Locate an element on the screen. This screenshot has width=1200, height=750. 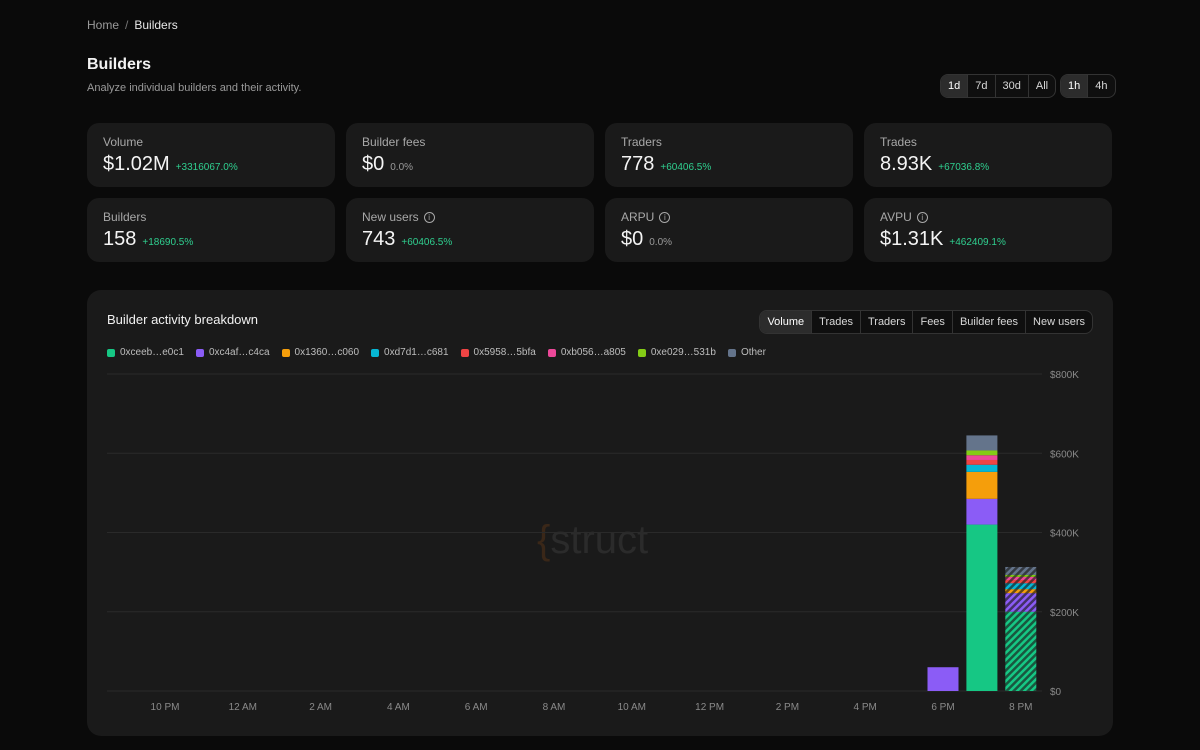
legend-label: 0xceeb…e0c1 is located at coordinates (152, 352).